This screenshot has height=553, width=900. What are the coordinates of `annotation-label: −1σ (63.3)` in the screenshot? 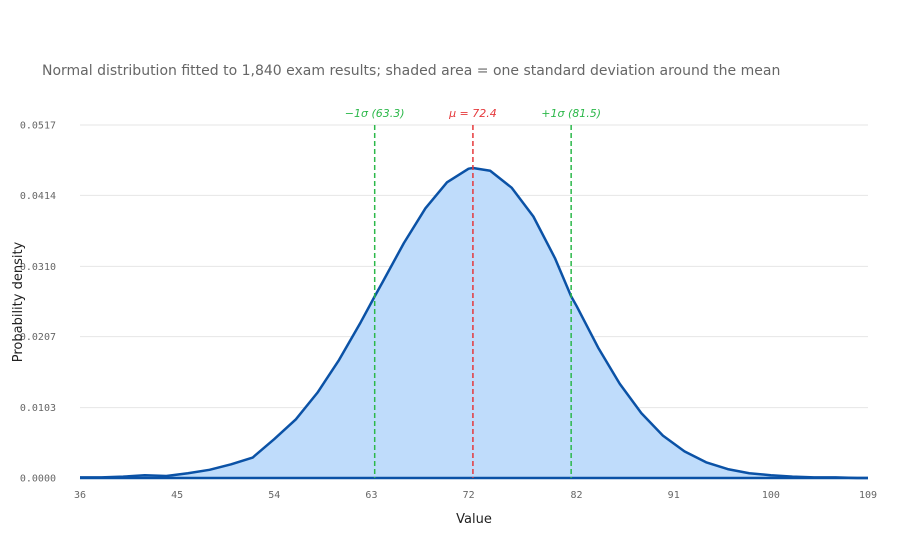 It's located at (375, 113).